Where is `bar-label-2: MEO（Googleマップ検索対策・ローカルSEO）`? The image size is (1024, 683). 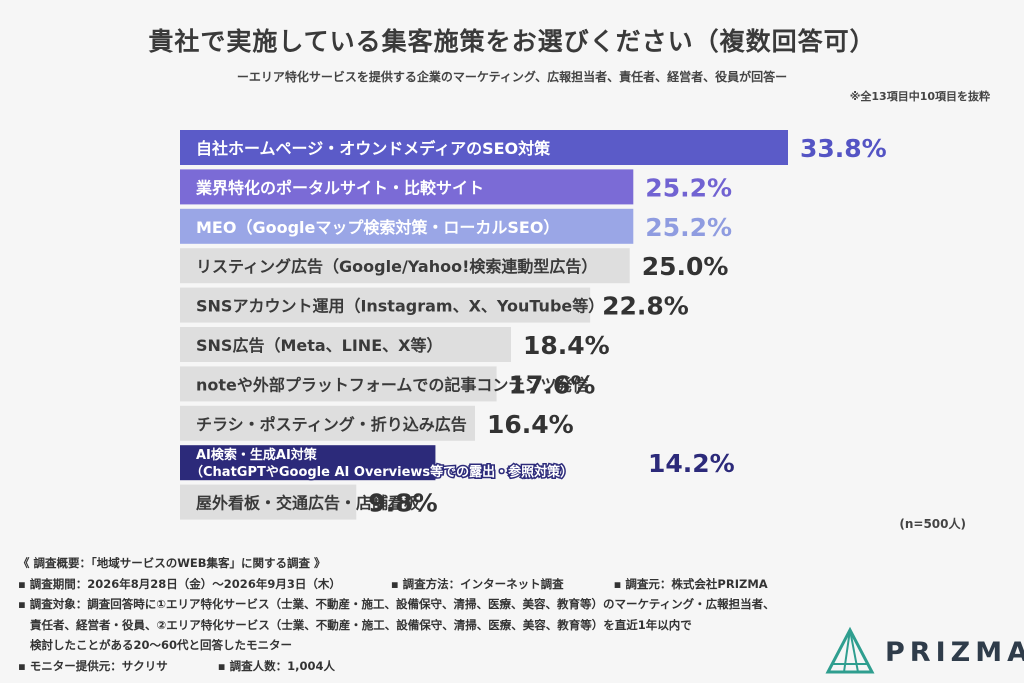 bar-label-2: MEO（Googleマップ検索対策・ローカルSEO） is located at coordinates (377, 227).